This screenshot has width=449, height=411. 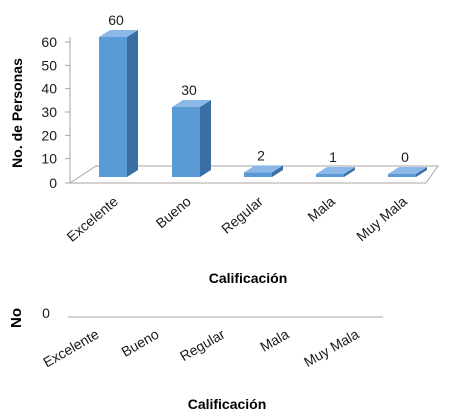 What do you see at coordinates (49, 159) in the screenshot?
I see `y-tick-label: 10` at bounding box center [49, 159].